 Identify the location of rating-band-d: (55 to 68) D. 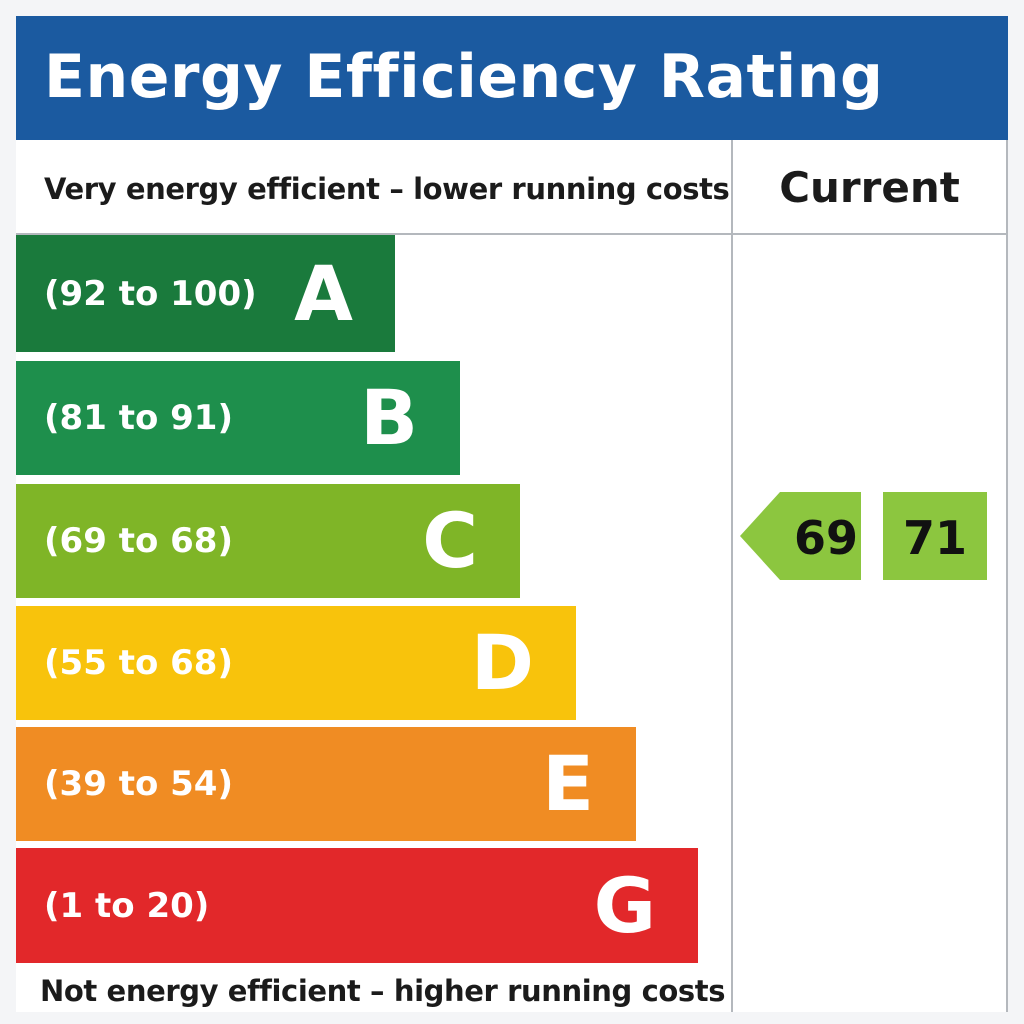
(296, 663).